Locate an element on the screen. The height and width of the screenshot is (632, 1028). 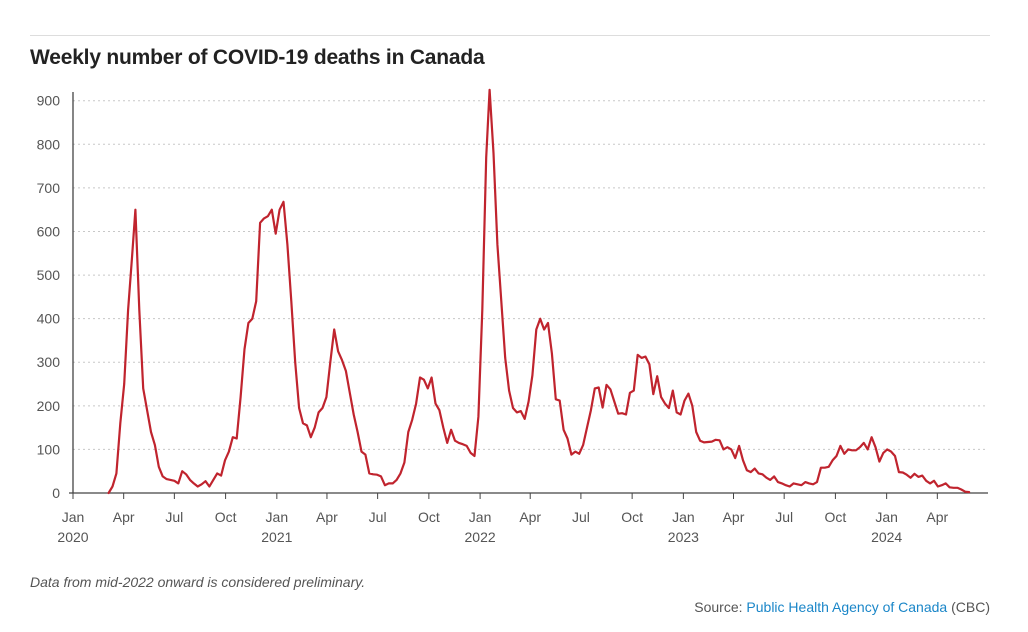
y-tick-label: 700 is located at coordinates (49, 188).